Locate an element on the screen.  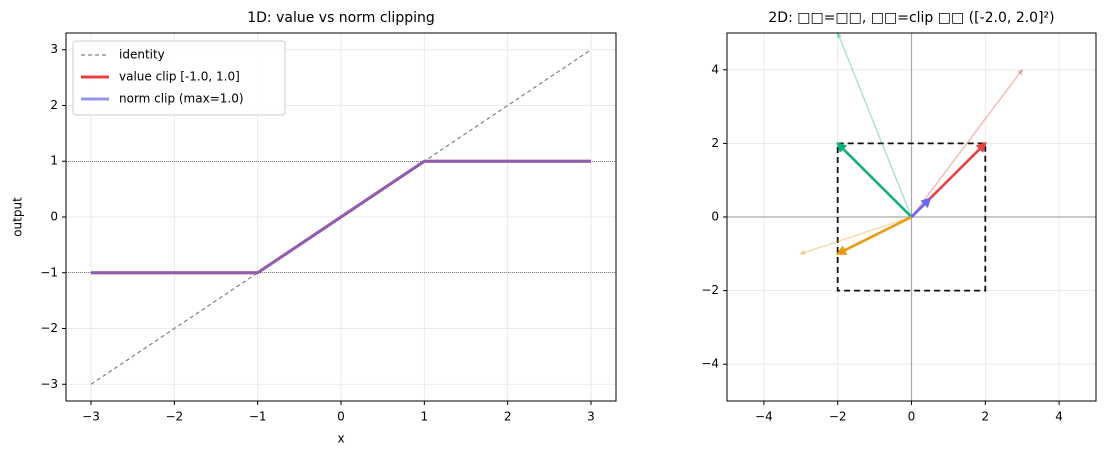
legend-label: value clip [-1.0, 1.0] is located at coordinates (179, 77).